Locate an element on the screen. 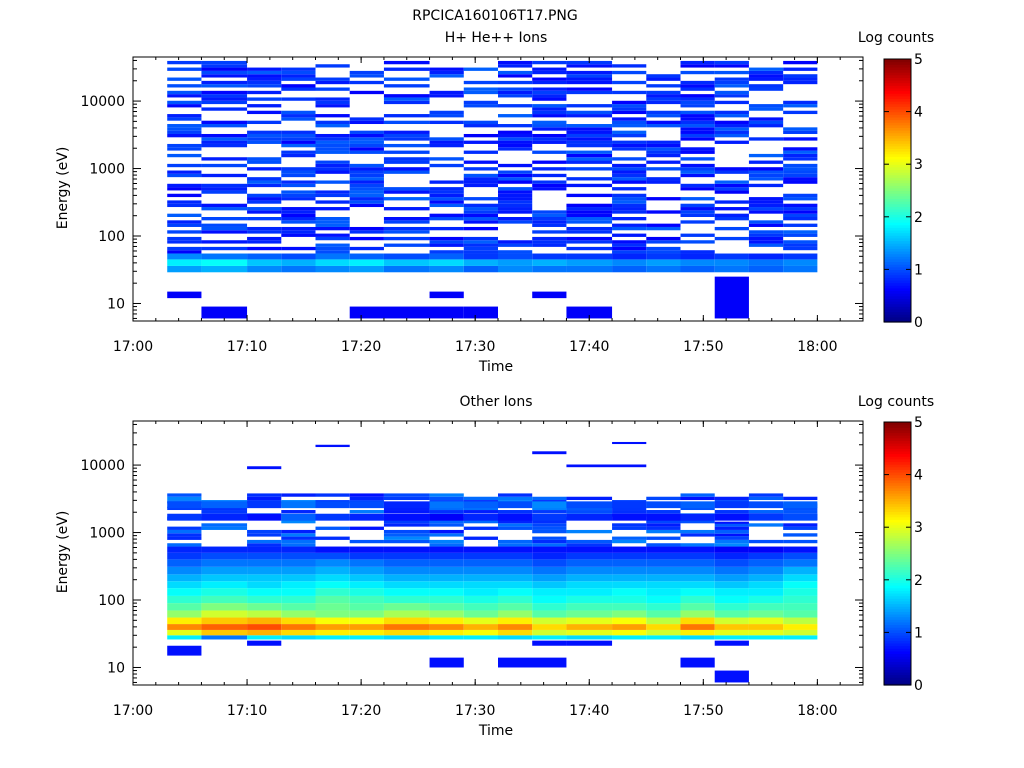  colorbar-frame is located at coordinates (897, 553).